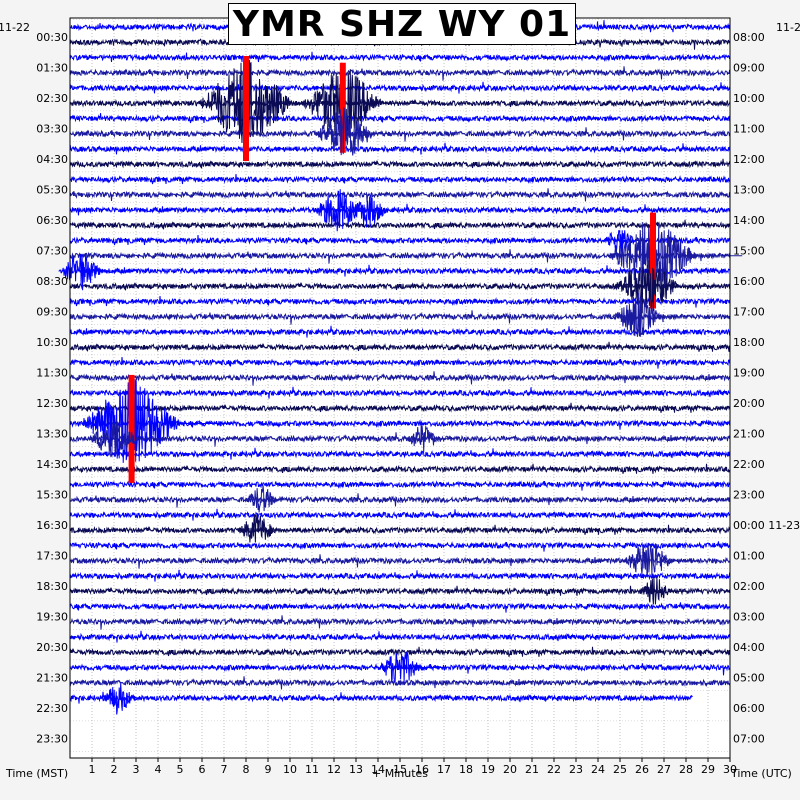  What do you see at coordinates (749, 129) in the screenshot?
I see `right-time-label: 11:00` at bounding box center [749, 129].